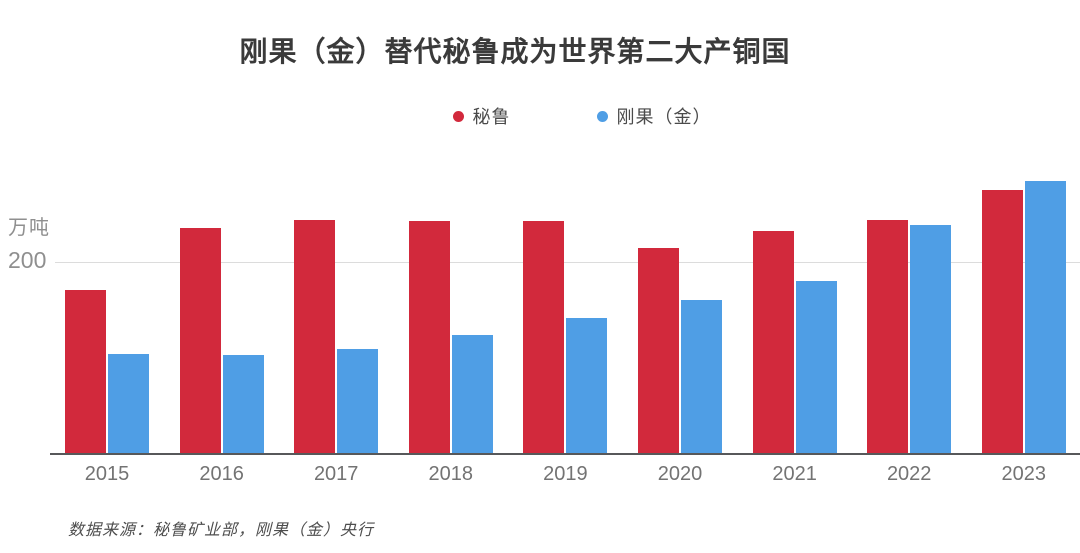 The height and width of the screenshot is (553, 1080). What do you see at coordinates (221, 530) in the screenshot?
I see `source-note: 数据来源：秘鲁矿业部，刚果（金）央行` at bounding box center [221, 530].